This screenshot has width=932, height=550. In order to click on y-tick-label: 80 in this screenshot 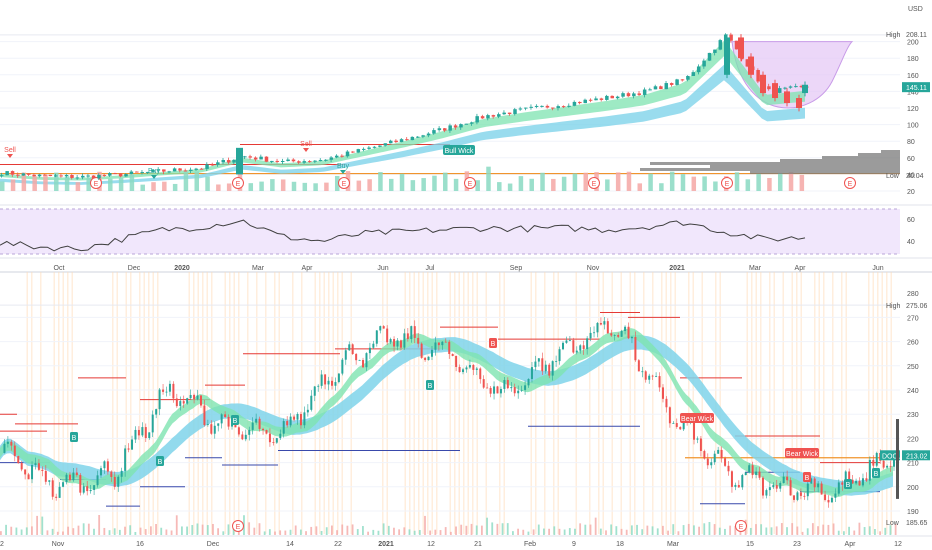, I will do `click(911, 142)`.